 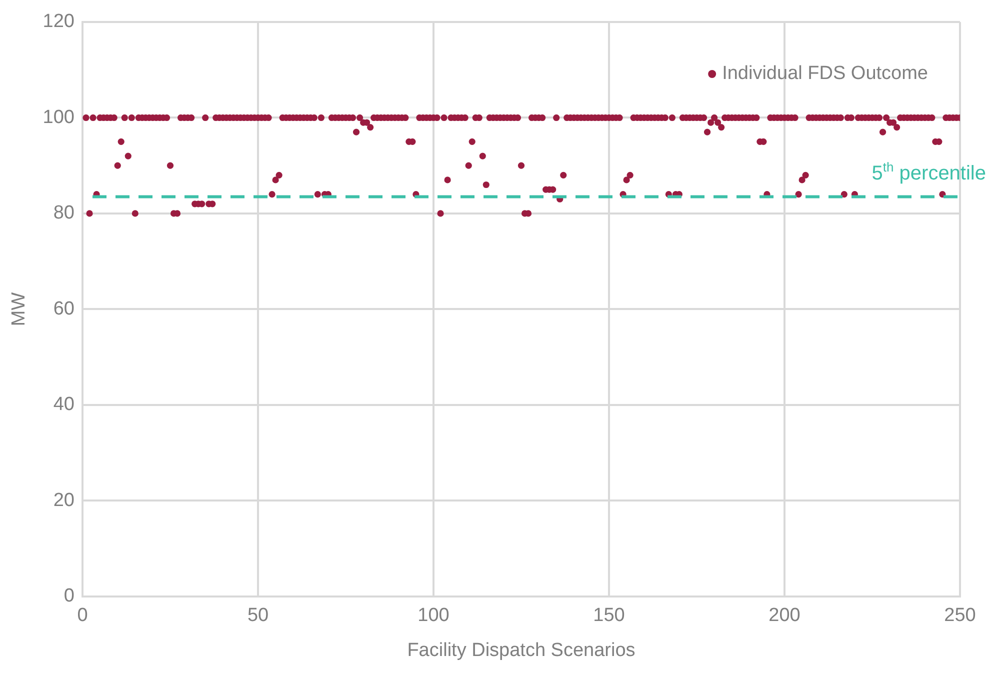 I want to click on y-tick-label: 120, so click(x=58, y=21).